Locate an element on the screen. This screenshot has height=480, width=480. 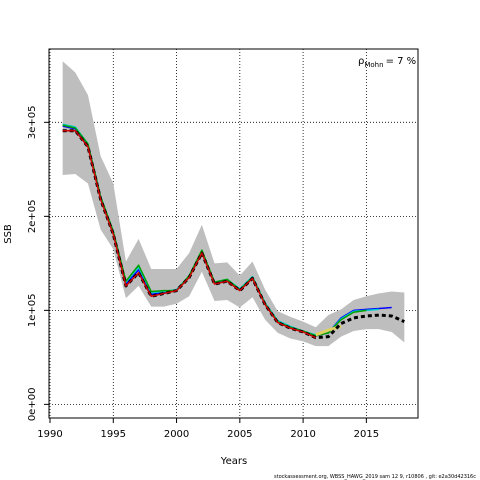
annotation: ρMohn = 7 % is located at coordinates (387, 62).